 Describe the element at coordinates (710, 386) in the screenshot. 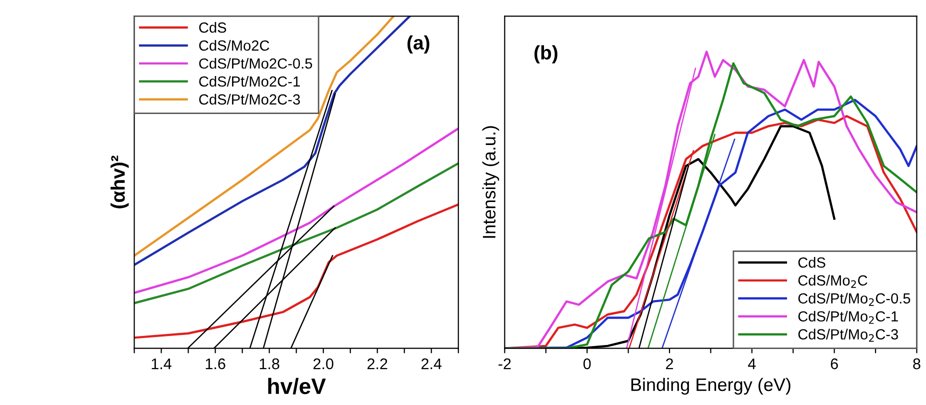

I see `x-axis-title: Binding Energy (eV)` at that location.